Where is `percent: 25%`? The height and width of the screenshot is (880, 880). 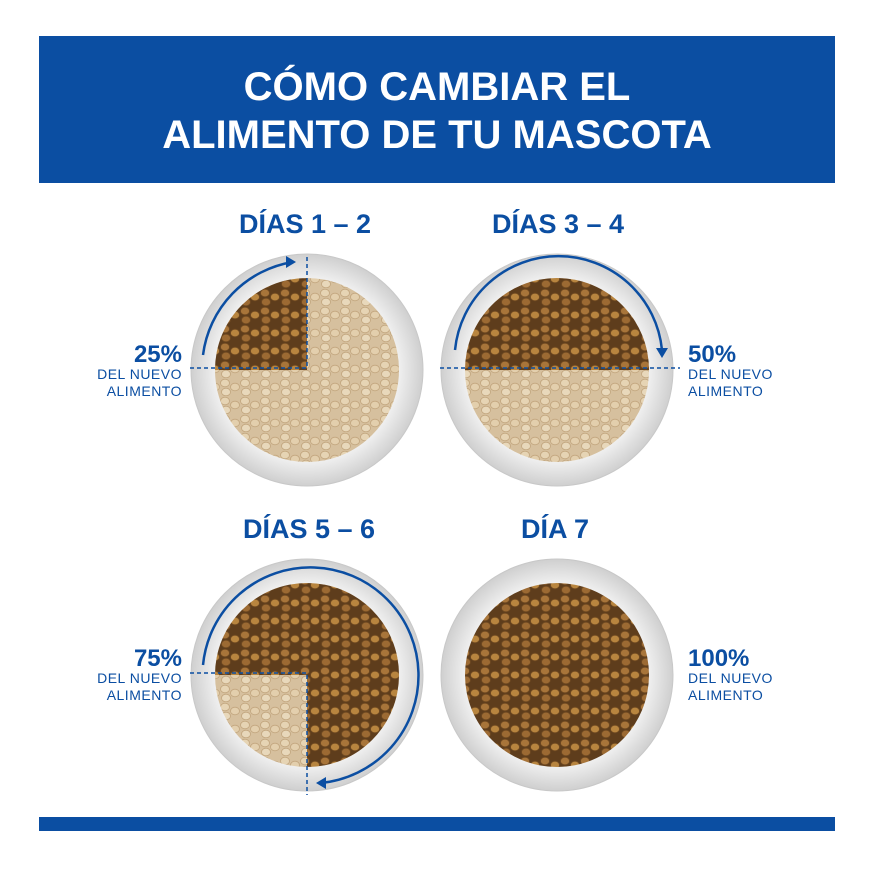 percent: 25% is located at coordinates (158, 354).